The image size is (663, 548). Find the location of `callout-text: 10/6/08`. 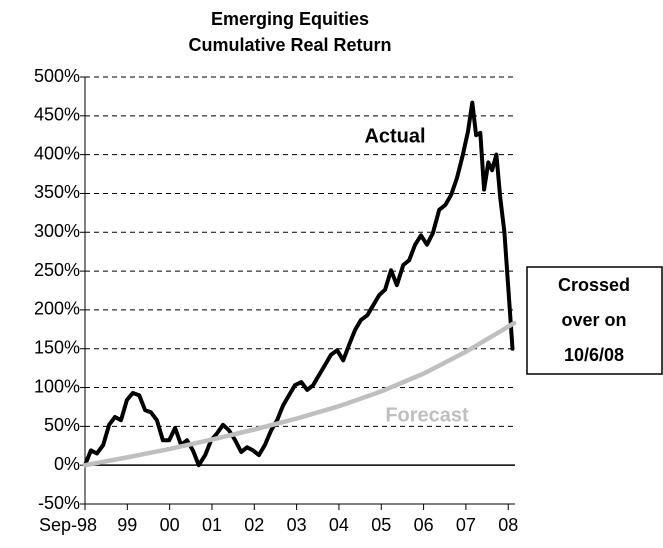

callout-text: 10/6/08 is located at coordinates (594, 355).